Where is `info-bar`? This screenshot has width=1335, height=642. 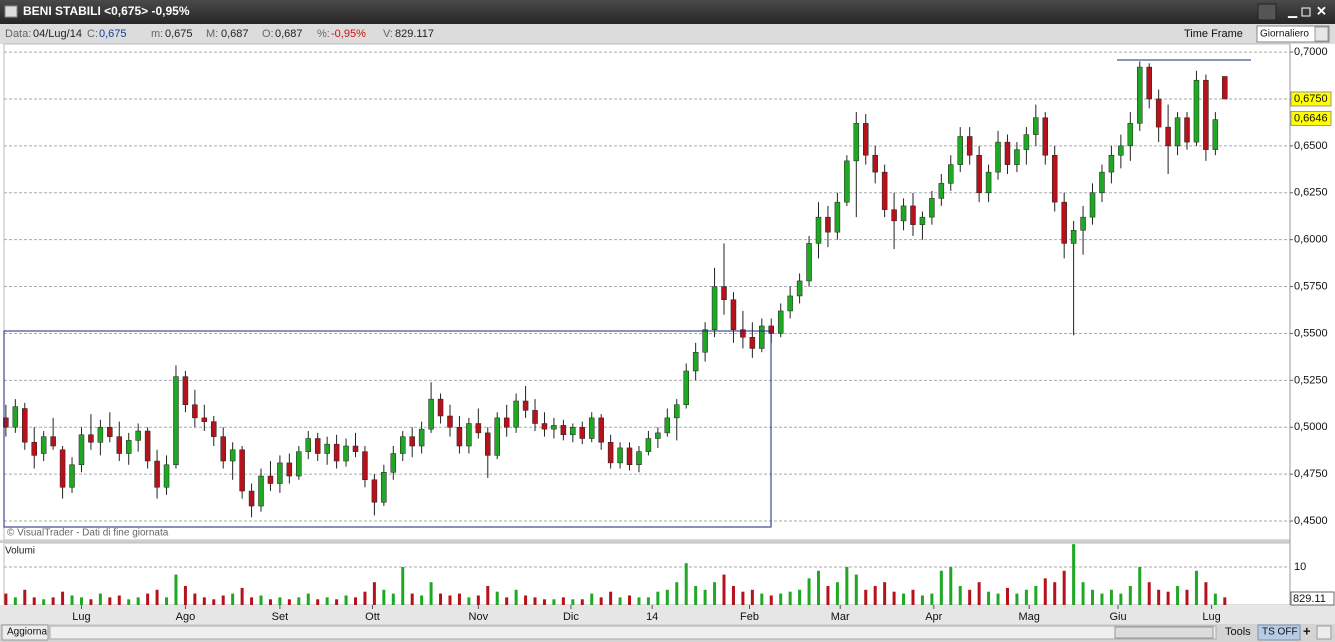 info-bar is located at coordinates (667, 34).